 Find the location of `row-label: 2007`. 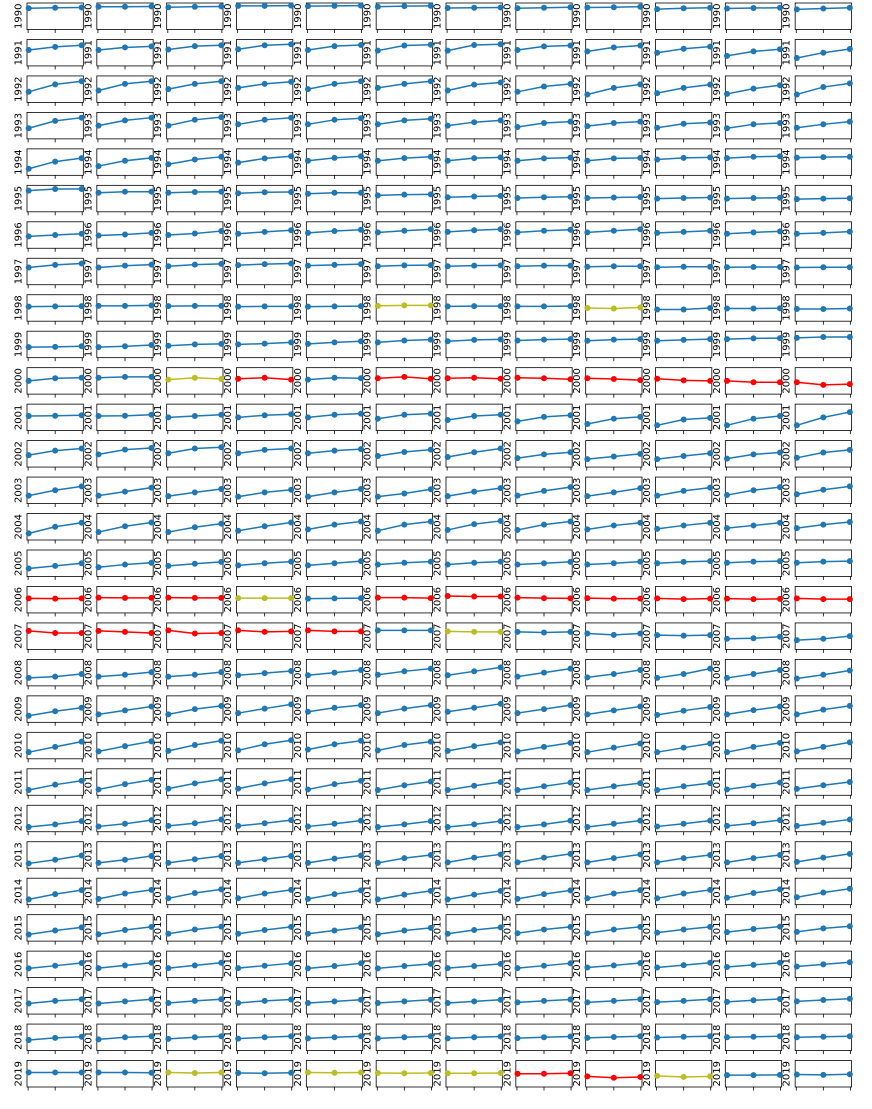

row-label: 2007 is located at coordinates (647, 635).